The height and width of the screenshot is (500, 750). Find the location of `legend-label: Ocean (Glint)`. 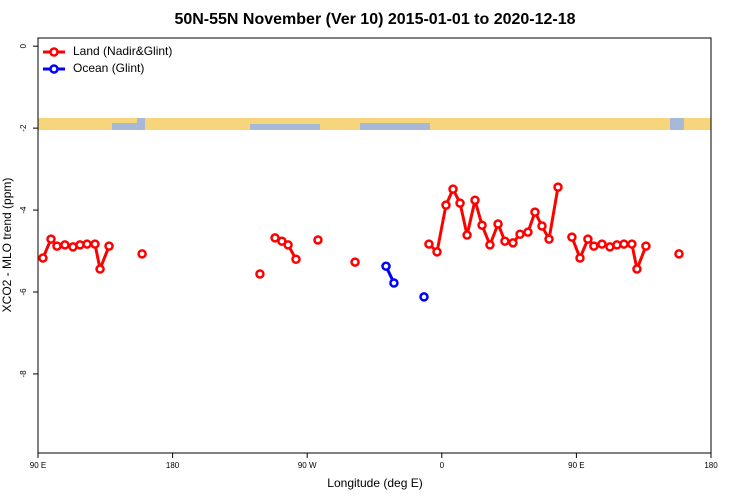

legend-label: Ocean (Glint) is located at coordinates (108, 68).